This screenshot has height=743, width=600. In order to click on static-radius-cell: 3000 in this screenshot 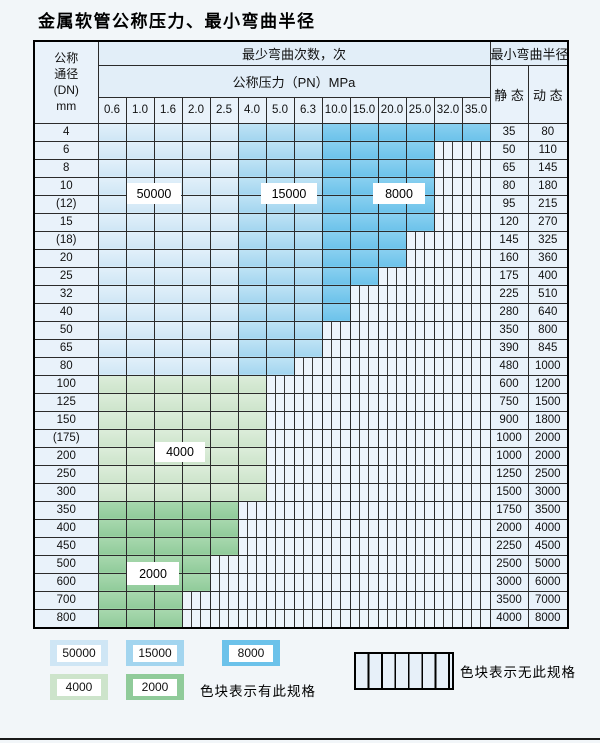, I will do `click(509, 582)`.